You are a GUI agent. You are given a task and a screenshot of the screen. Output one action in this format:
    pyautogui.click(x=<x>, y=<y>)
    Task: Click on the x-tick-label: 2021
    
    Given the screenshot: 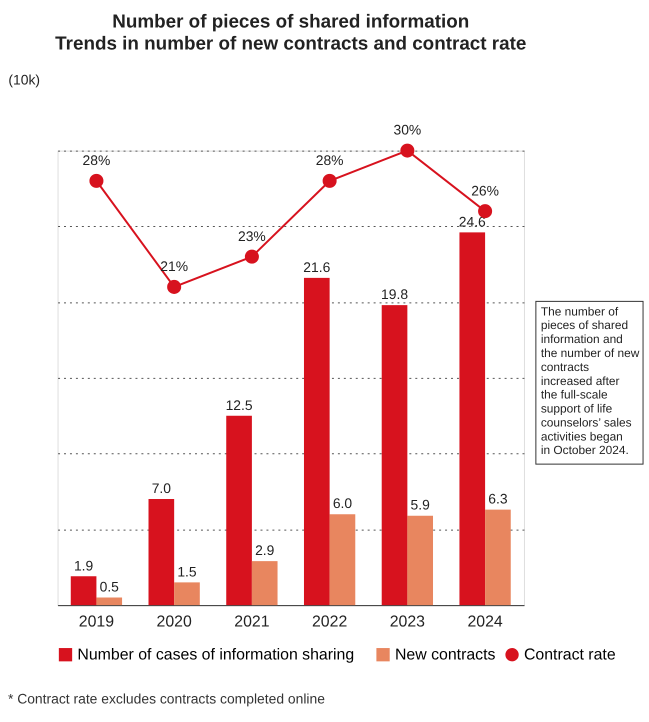 What is the action you would take?
    pyautogui.click(x=252, y=621)
    